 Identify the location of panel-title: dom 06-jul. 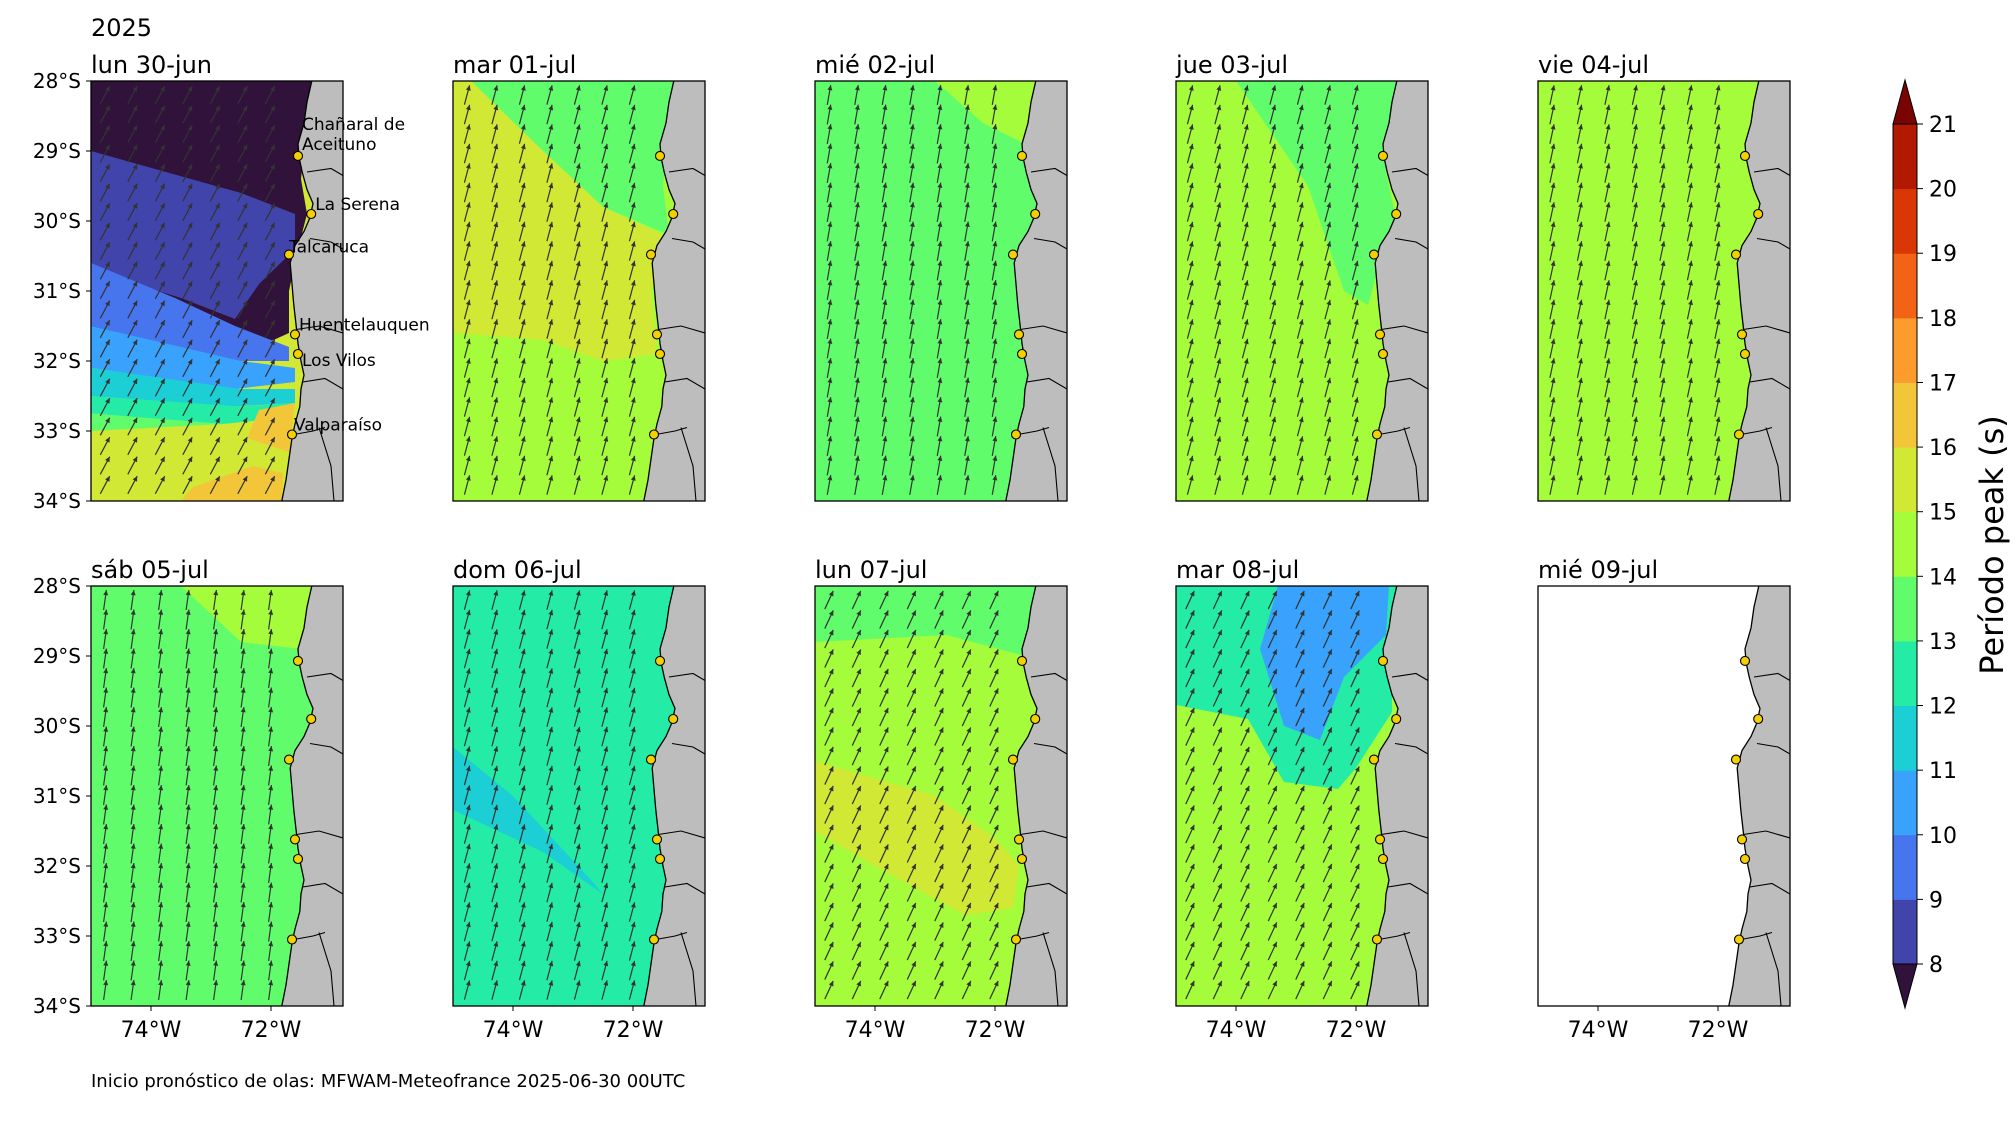
(517, 570).